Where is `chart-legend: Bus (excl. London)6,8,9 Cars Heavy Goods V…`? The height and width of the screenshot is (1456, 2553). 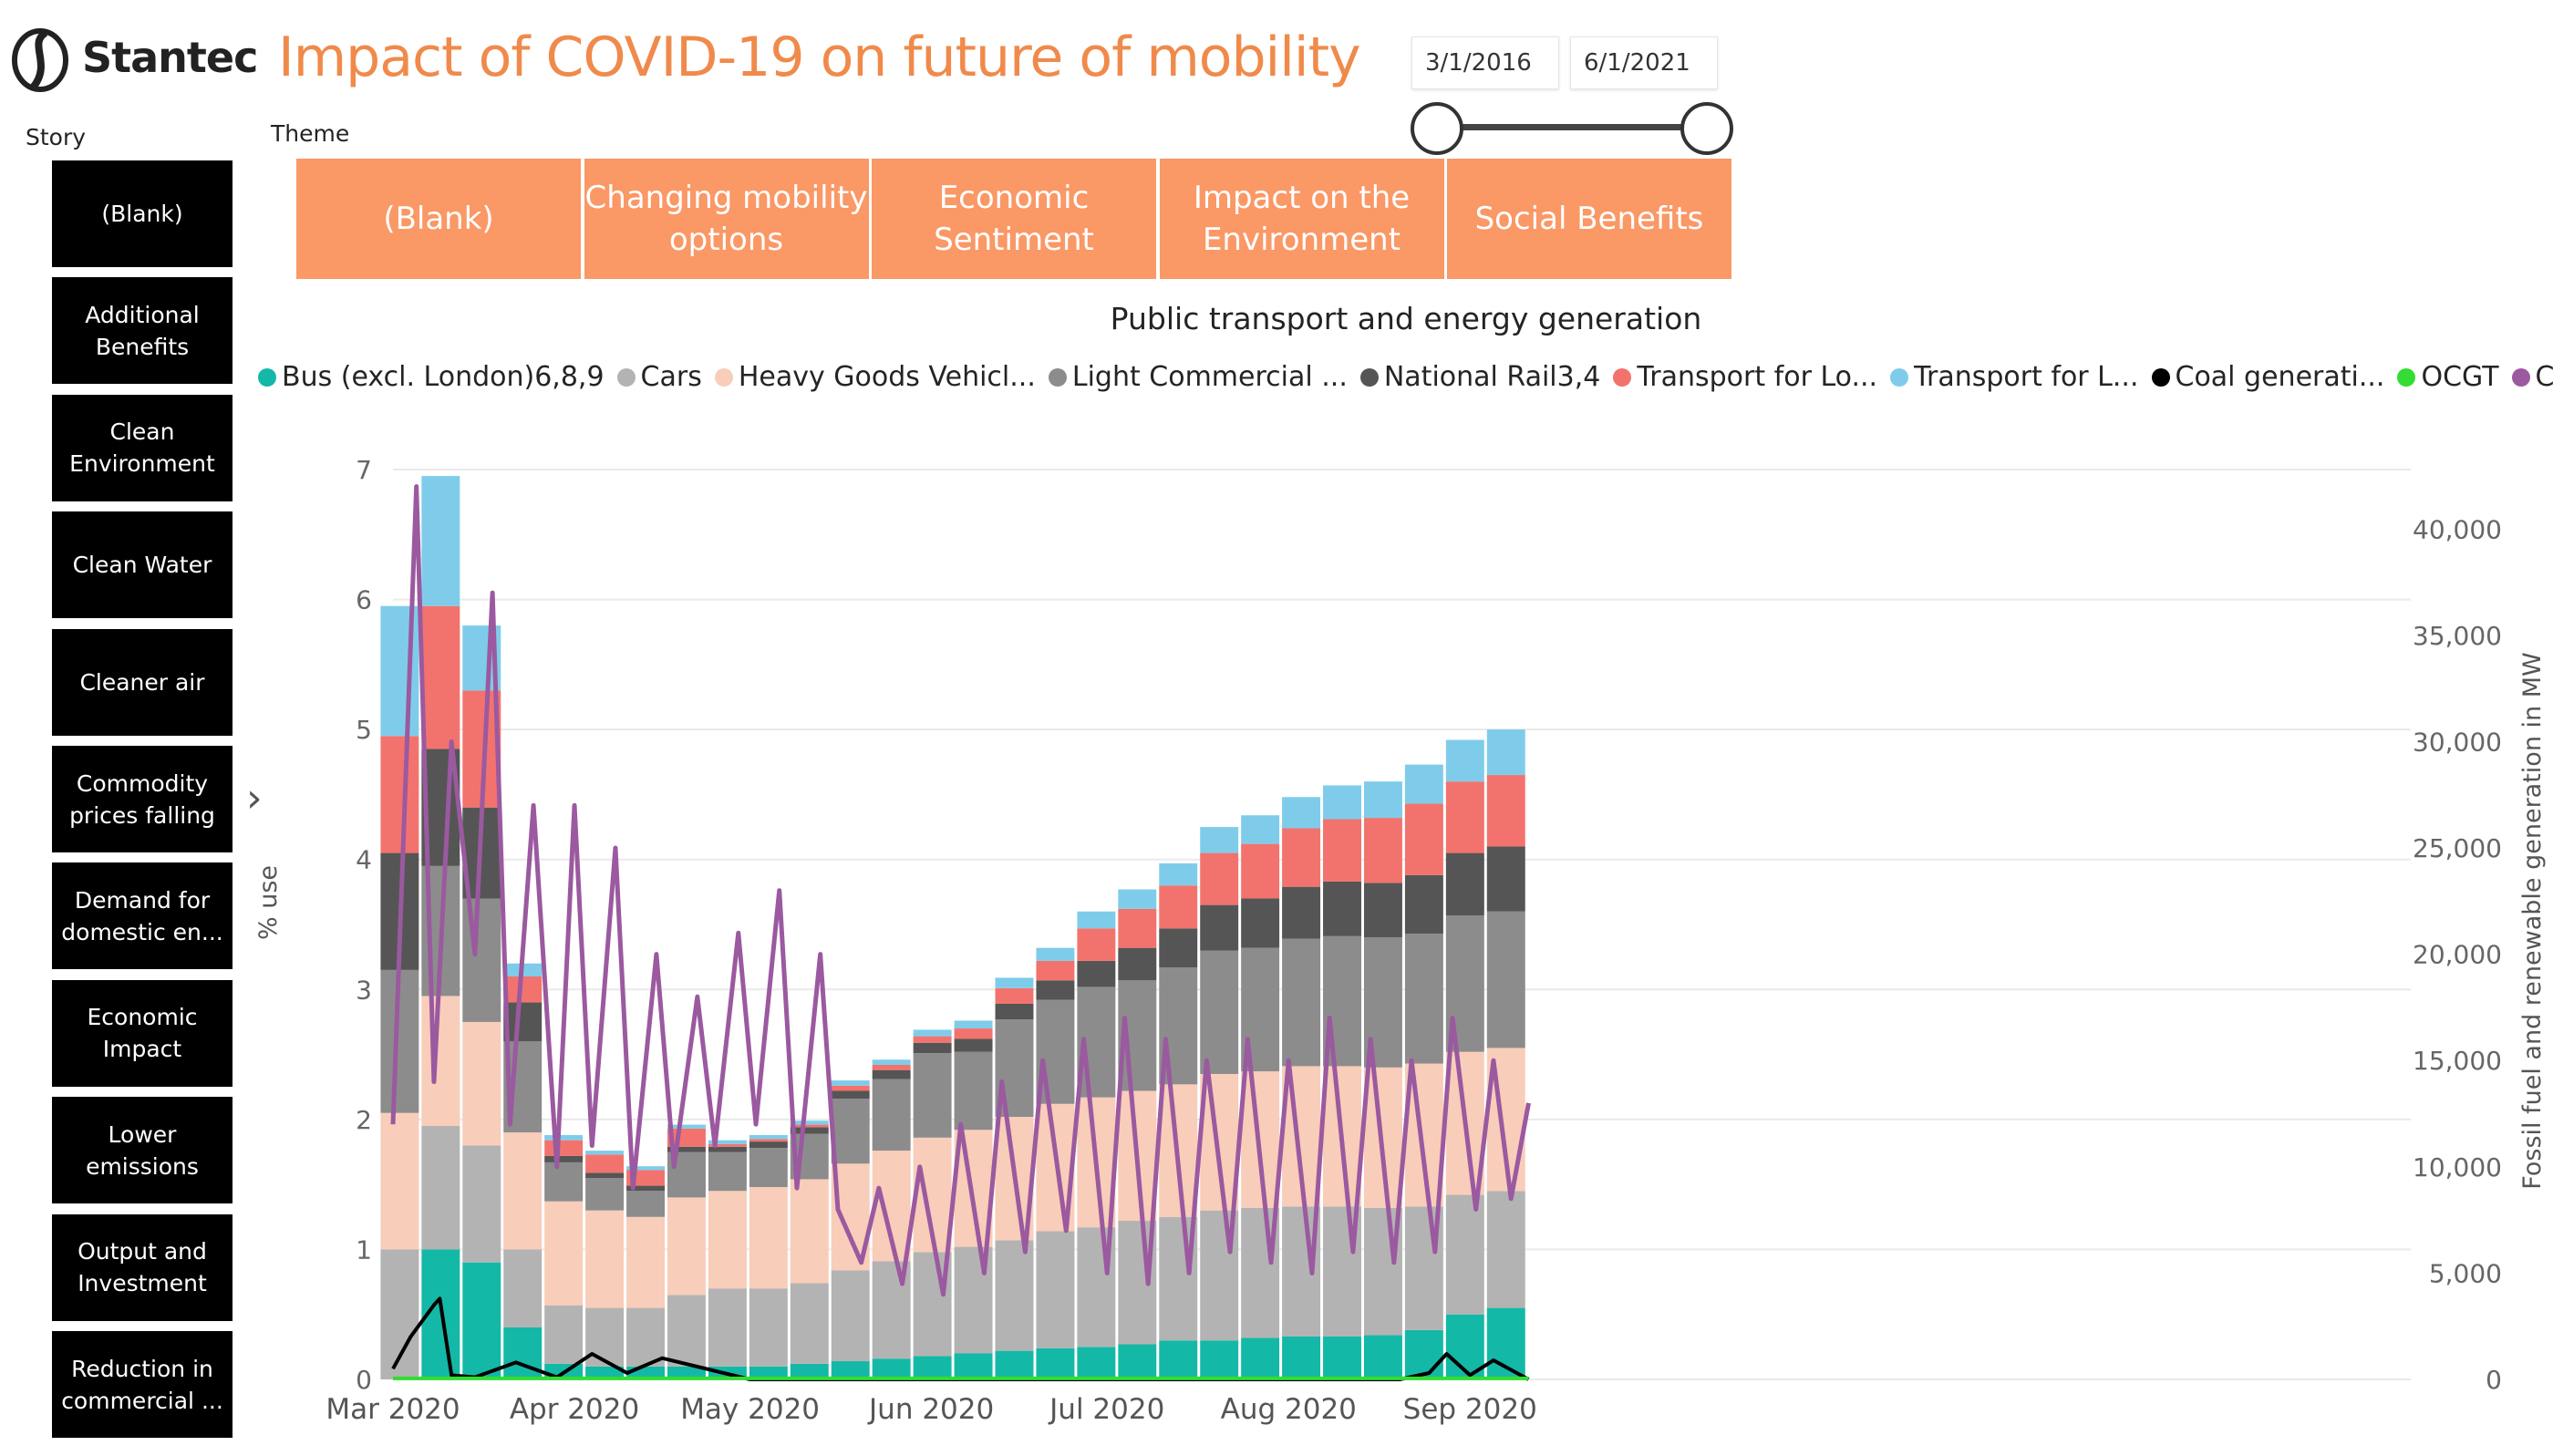 chart-legend: Bus (excl. London)6,8,9 Cars Heavy Goods V… is located at coordinates (1405, 377).